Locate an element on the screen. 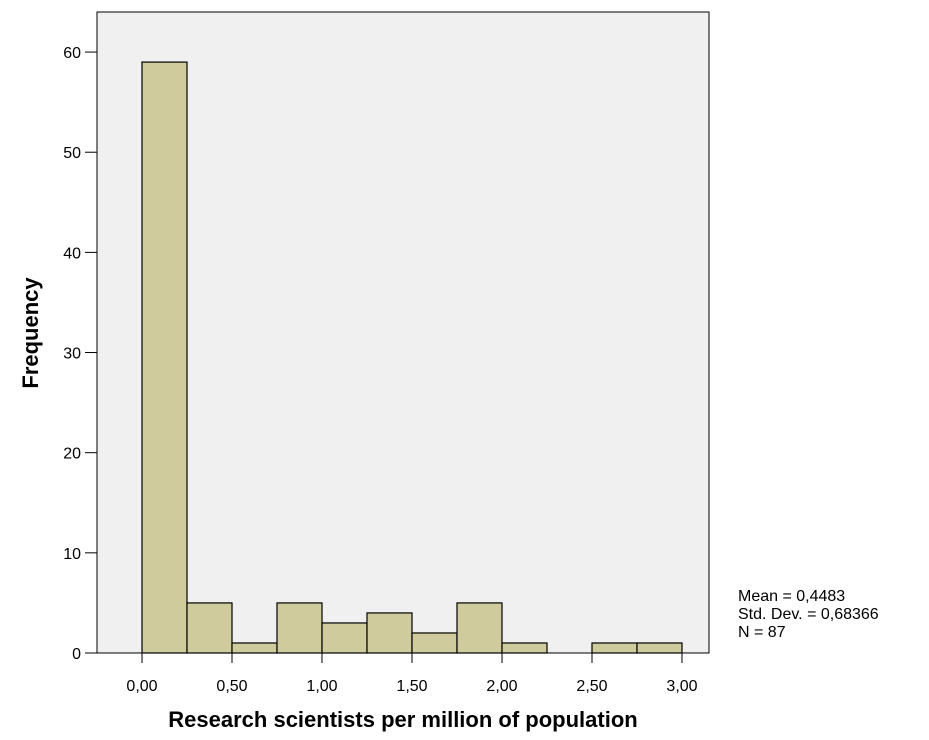 This screenshot has width=929, height=740. y-axis: 0 10 20 30 40 50 60 is located at coordinates (80, 354).